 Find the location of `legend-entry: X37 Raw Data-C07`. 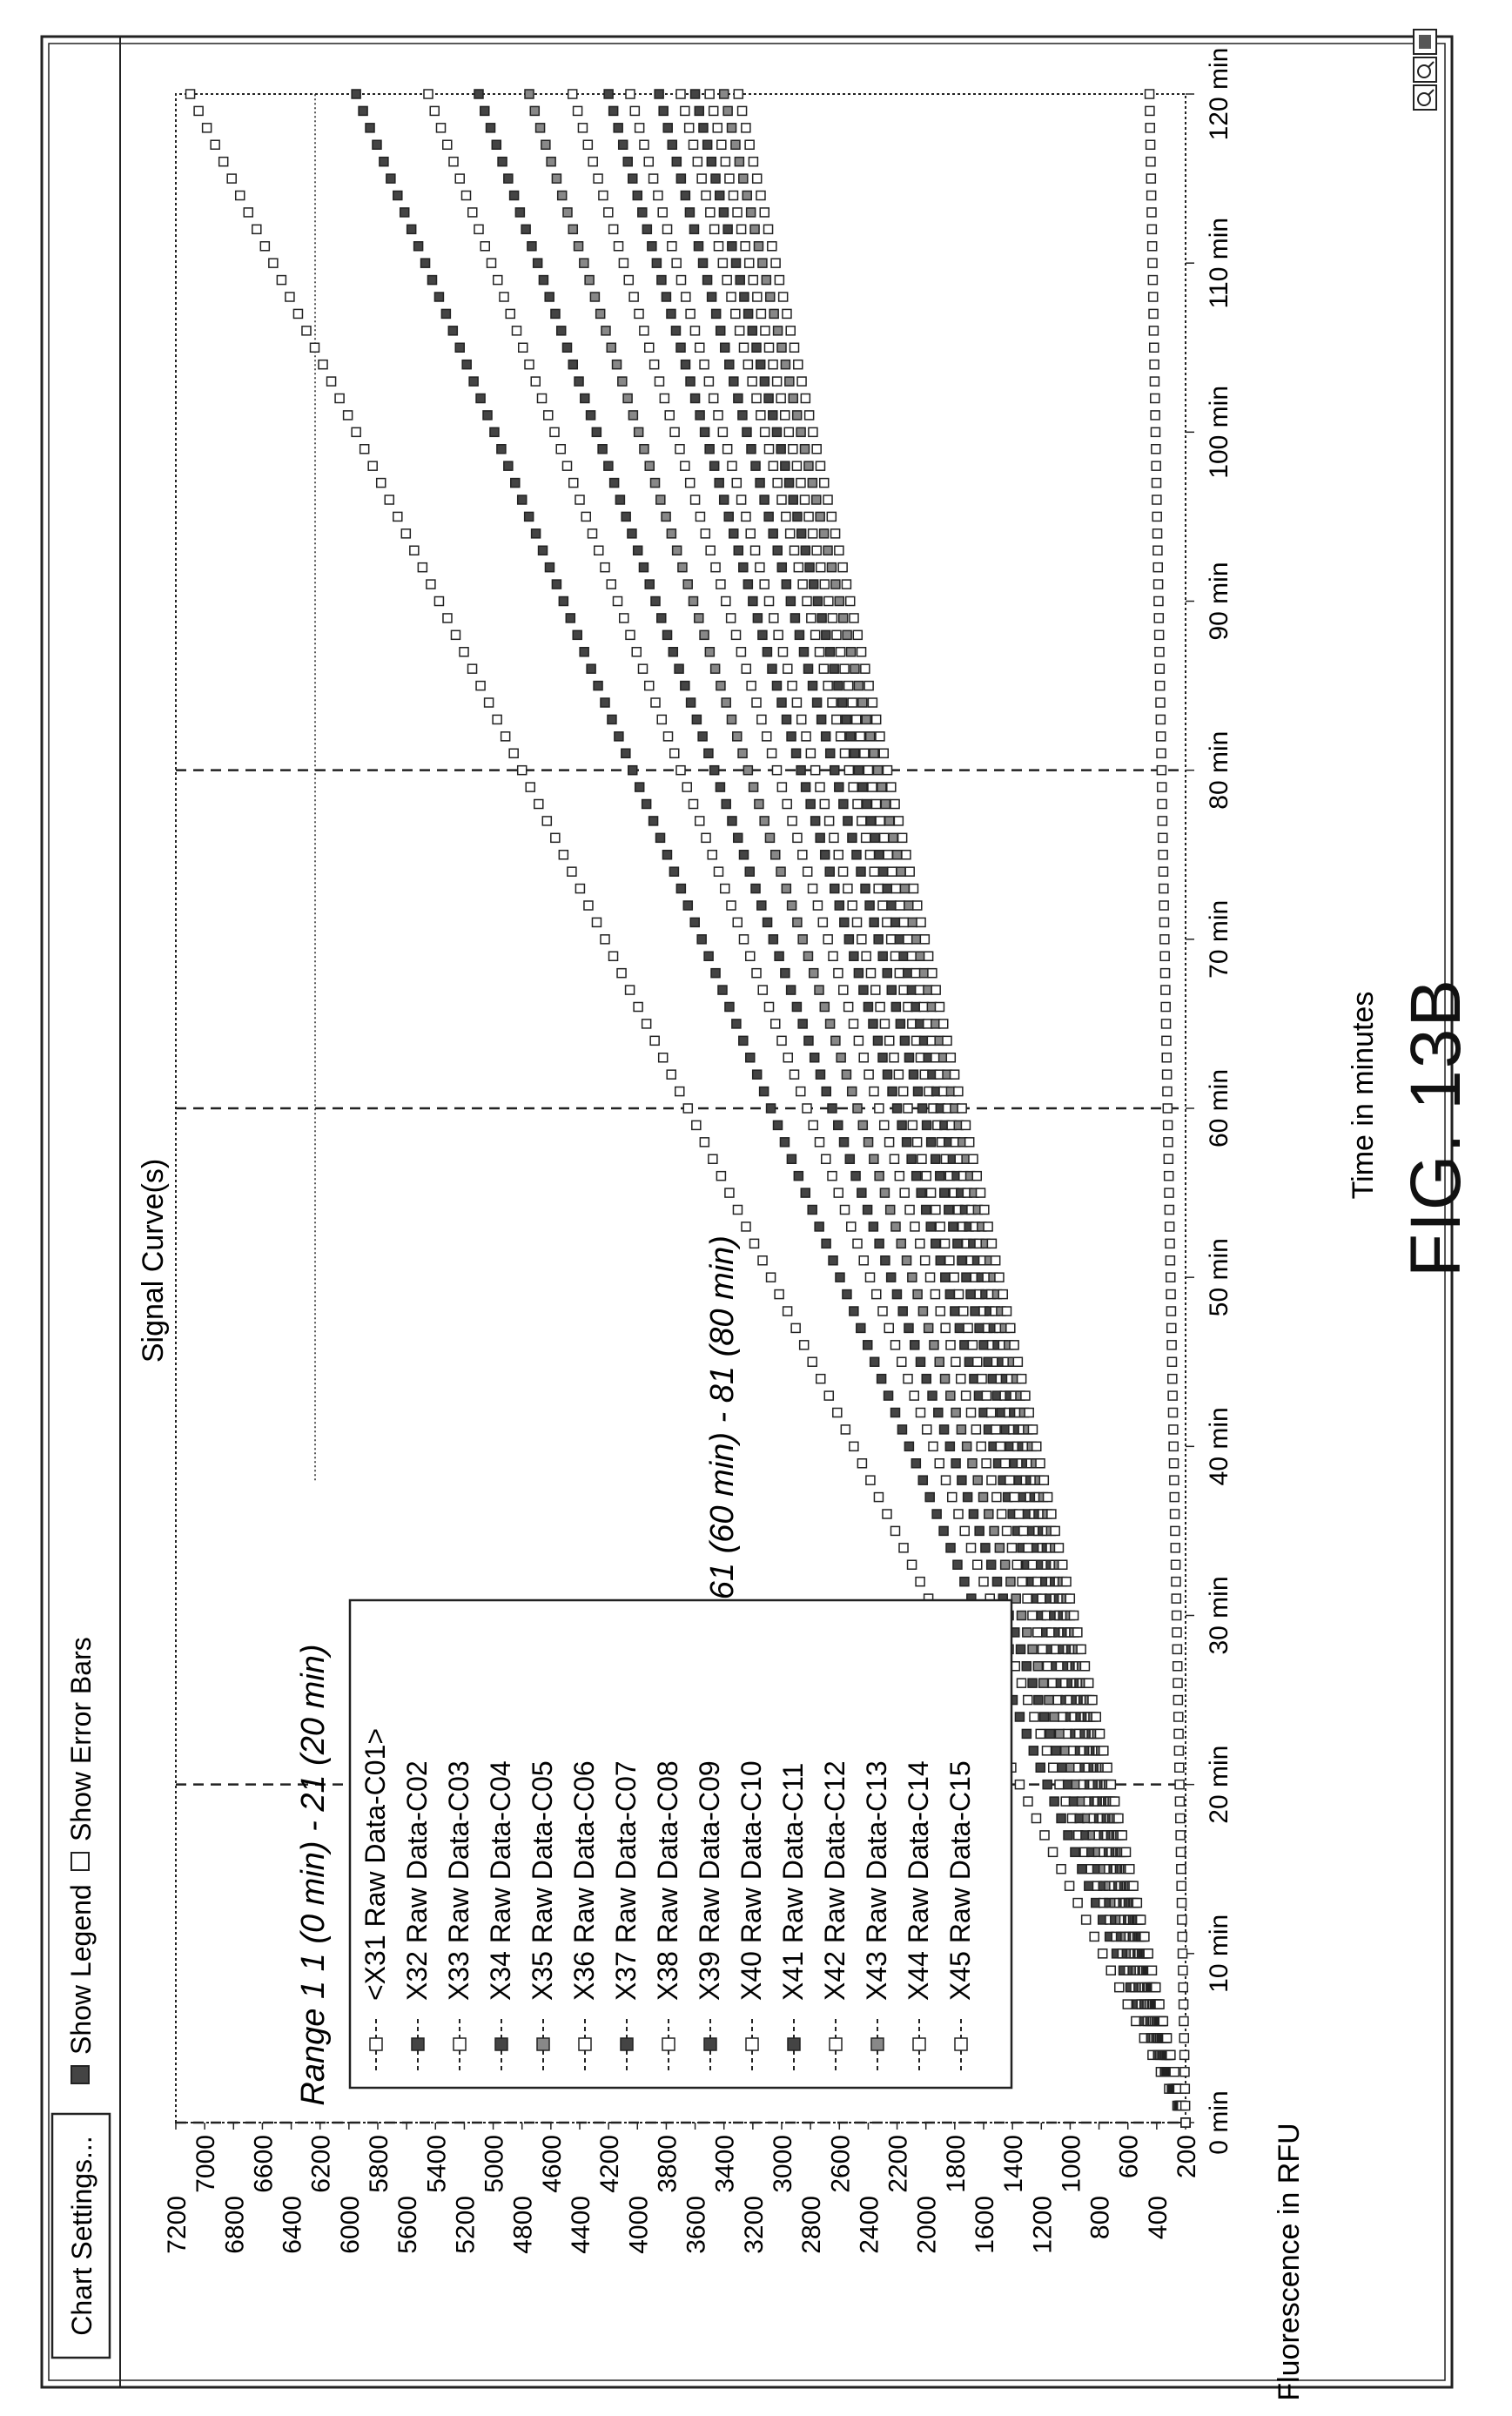

legend-entry: X37 Raw Data-C07 is located at coordinates (626, 1880).